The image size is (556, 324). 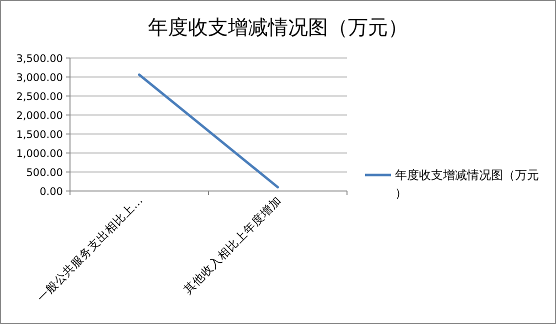 I want to click on legend-label: 年度收支增减情况图（万元）, so click(x=467, y=184).